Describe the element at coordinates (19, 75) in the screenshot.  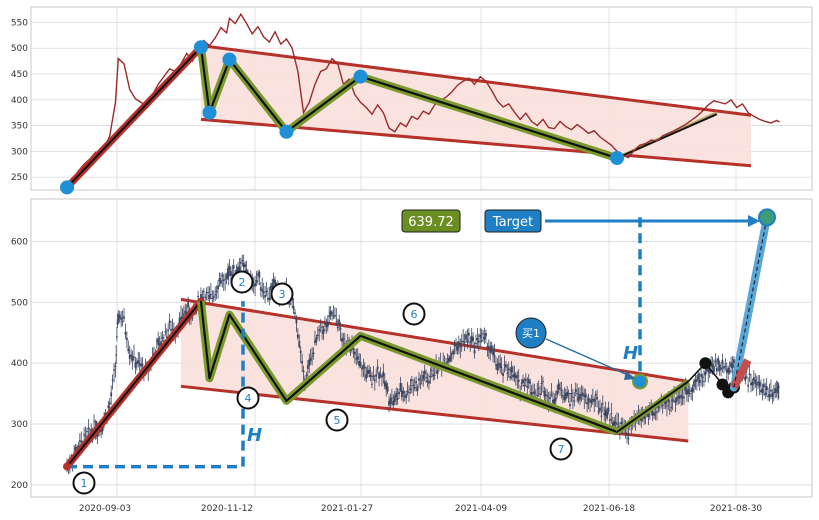
I see `top-y-tick-label: 450` at that location.